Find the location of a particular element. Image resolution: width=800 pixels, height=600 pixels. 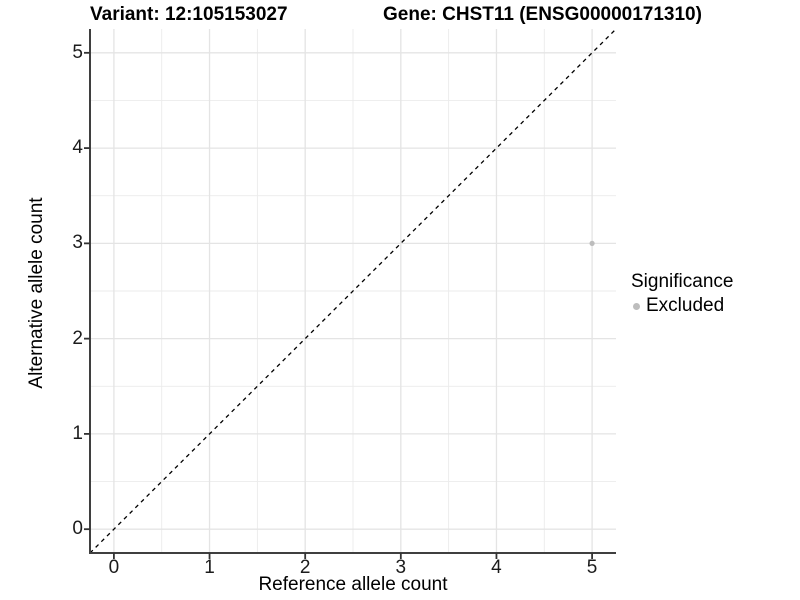

legend: Significance Excluded is located at coordinates (682, 294).